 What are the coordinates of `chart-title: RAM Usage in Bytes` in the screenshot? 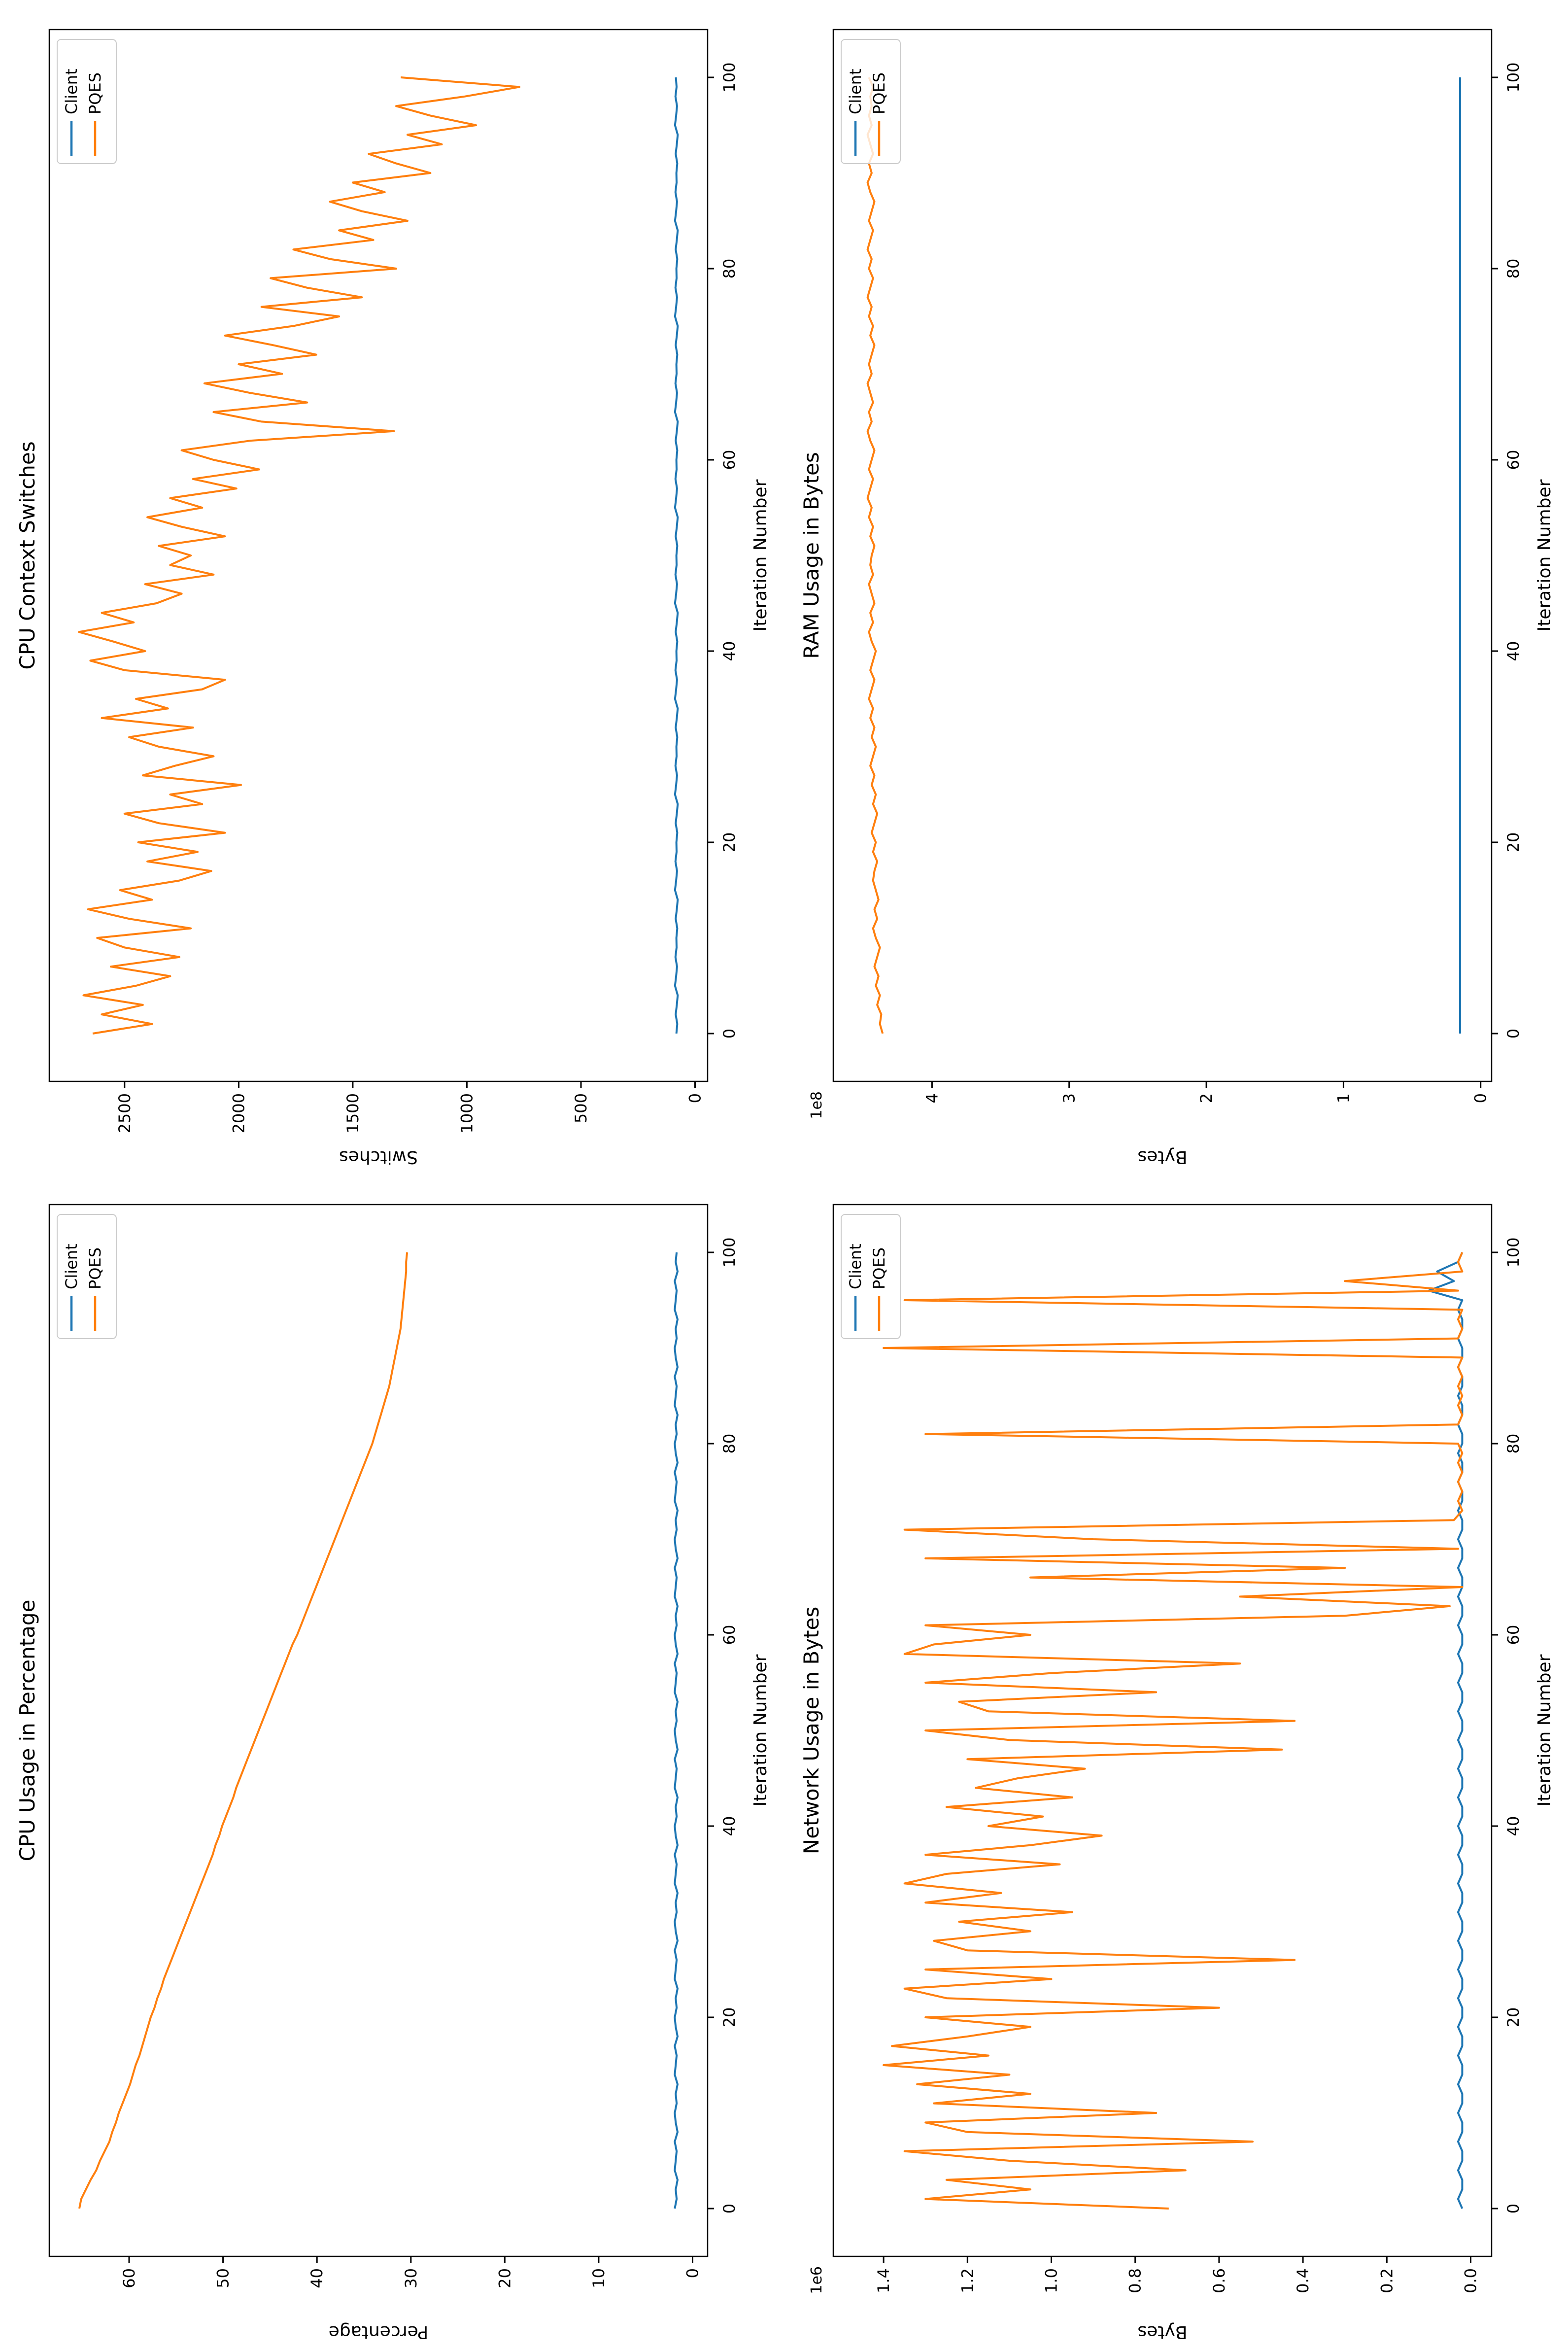 It's located at (811, 555).